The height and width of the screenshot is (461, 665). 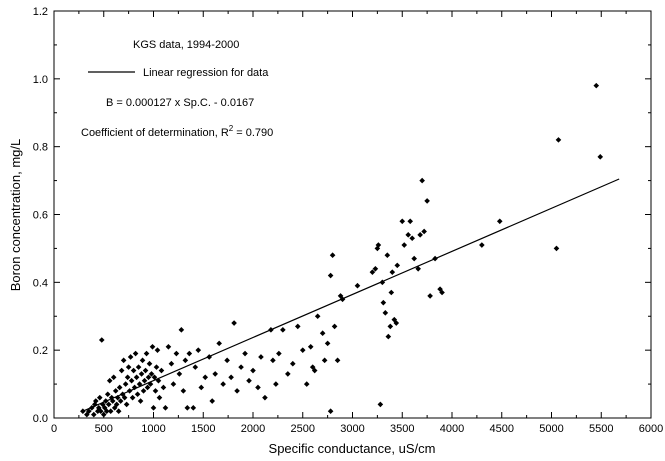 What do you see at coordinates (402, 429) in the screenshot?
I see `x-tick-label: 3500` at bounding box center [402, 429].